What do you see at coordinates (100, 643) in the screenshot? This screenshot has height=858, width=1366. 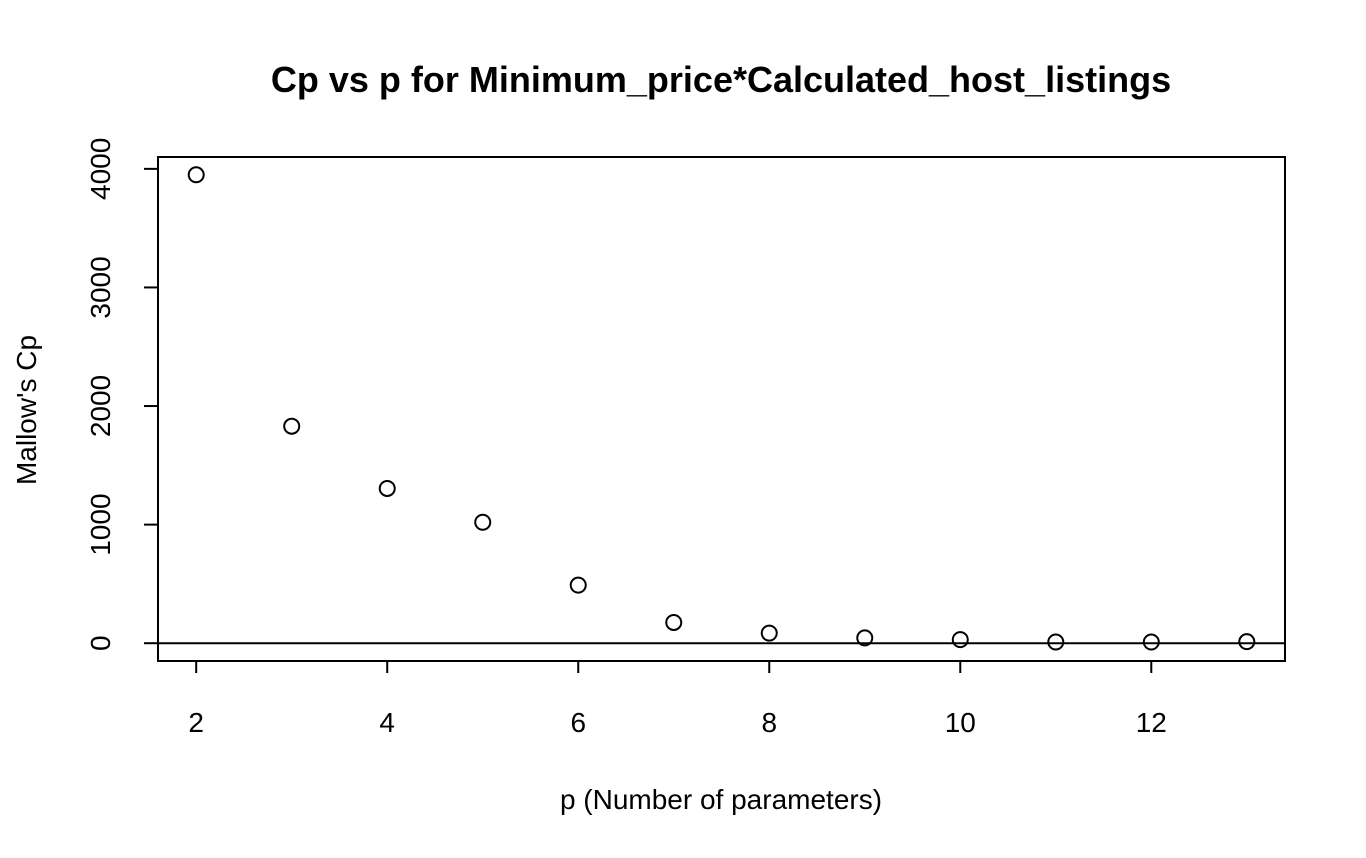 I see `y-tick-label: 0` at bounding box center [100, 643].